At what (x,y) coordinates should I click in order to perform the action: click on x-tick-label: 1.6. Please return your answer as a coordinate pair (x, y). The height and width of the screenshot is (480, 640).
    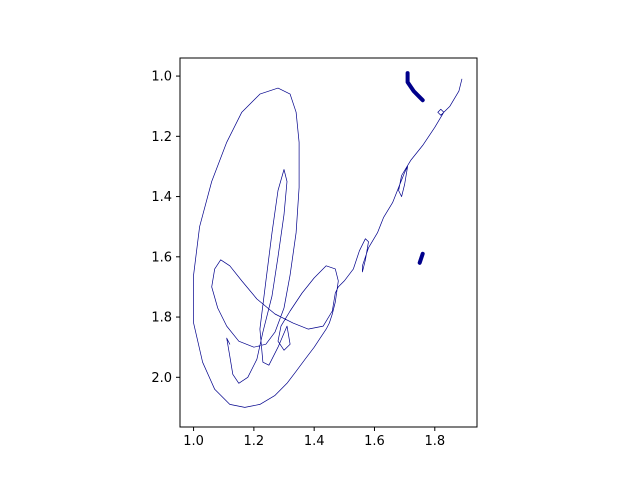
    Looking at the image, I should click on (374, 441).